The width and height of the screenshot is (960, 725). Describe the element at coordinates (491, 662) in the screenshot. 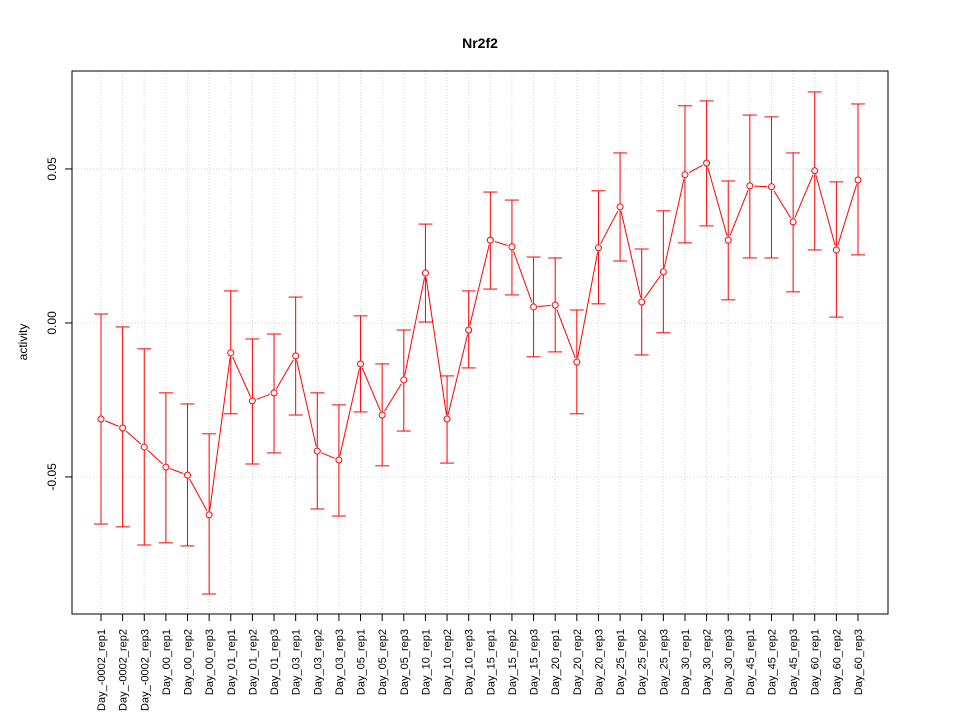

I see `x-tick-label: Day_15_rep1` at that location.